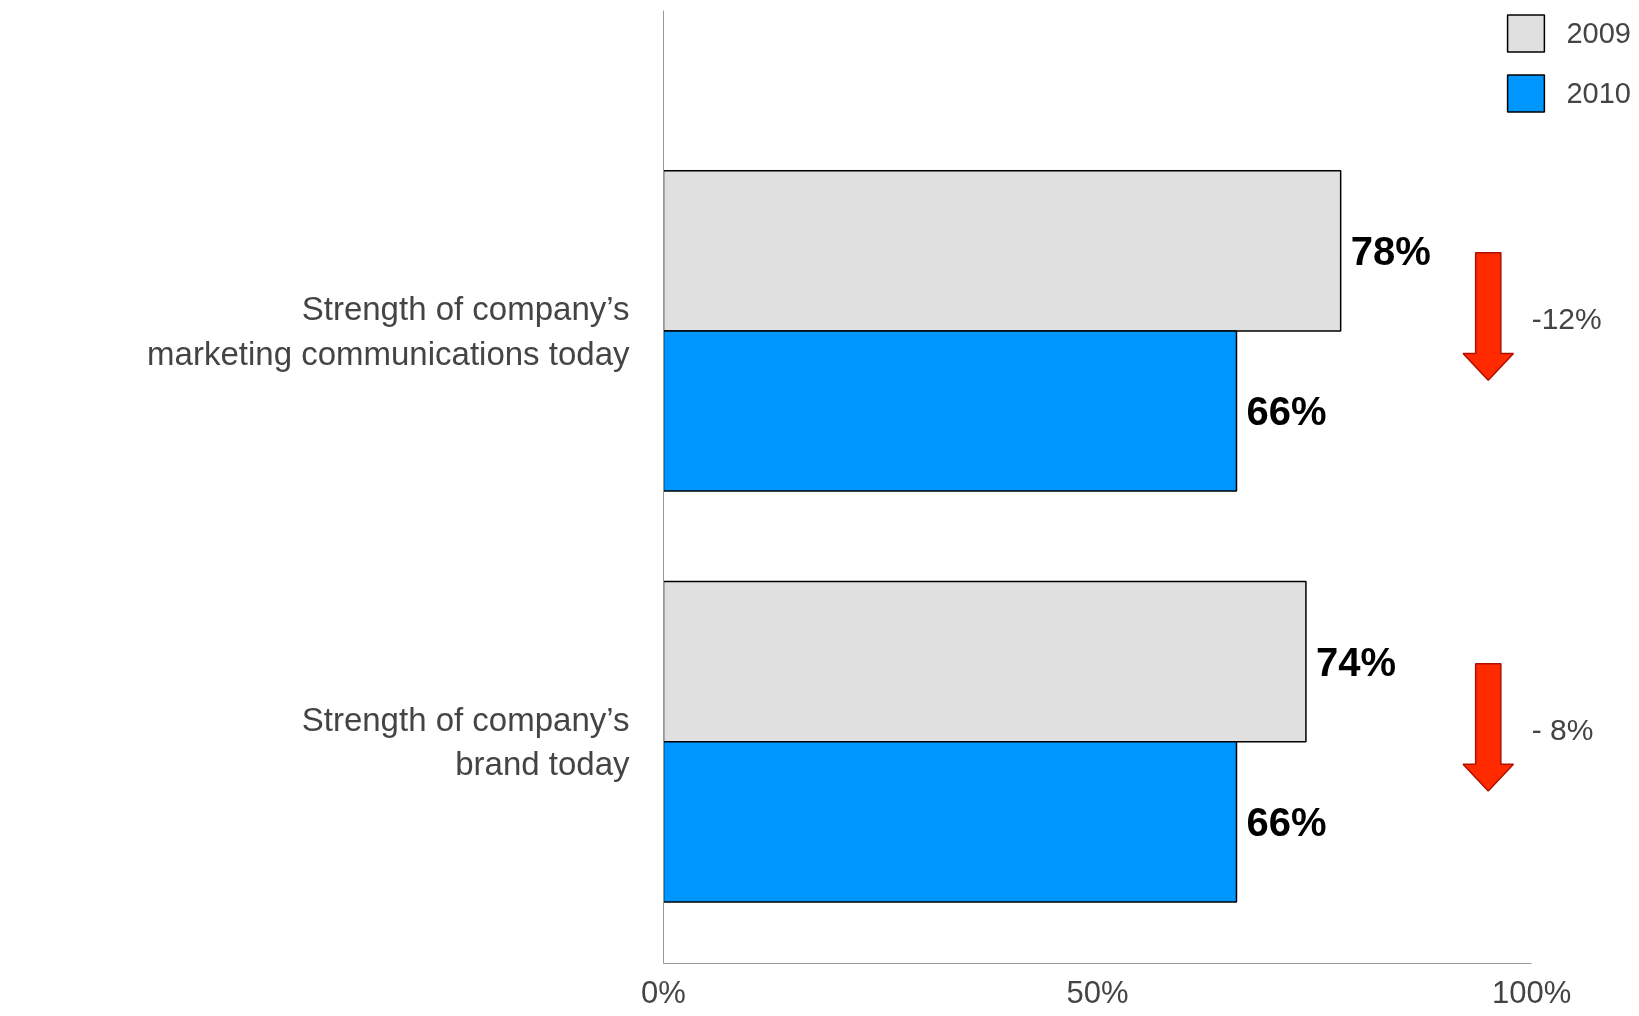  What do you see at coordinates (1562, 729) in the screenshot?
I see `text: - 8%` at bounding box center [1562, 729].